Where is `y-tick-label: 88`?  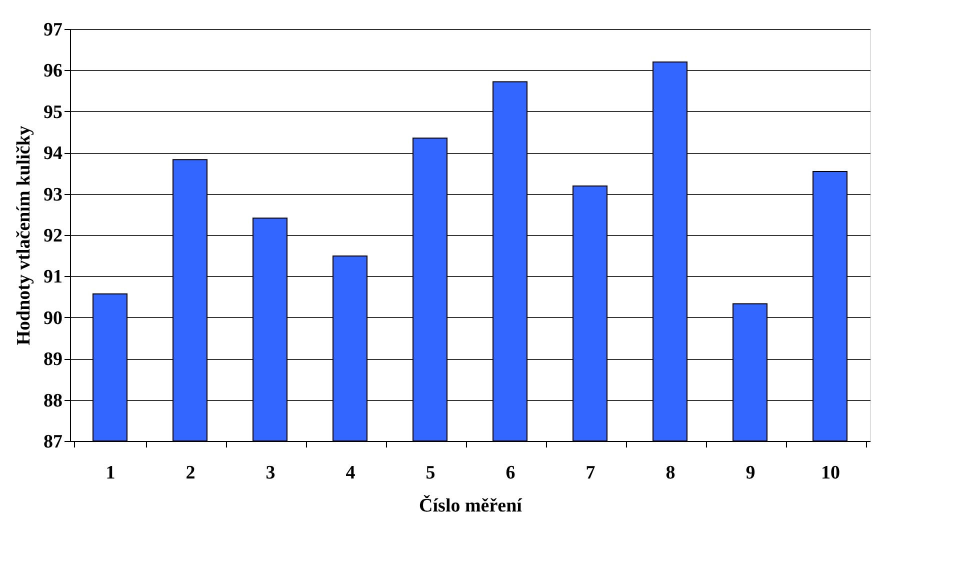
y-tick-label: 88 is located at coordinates (53, 401).